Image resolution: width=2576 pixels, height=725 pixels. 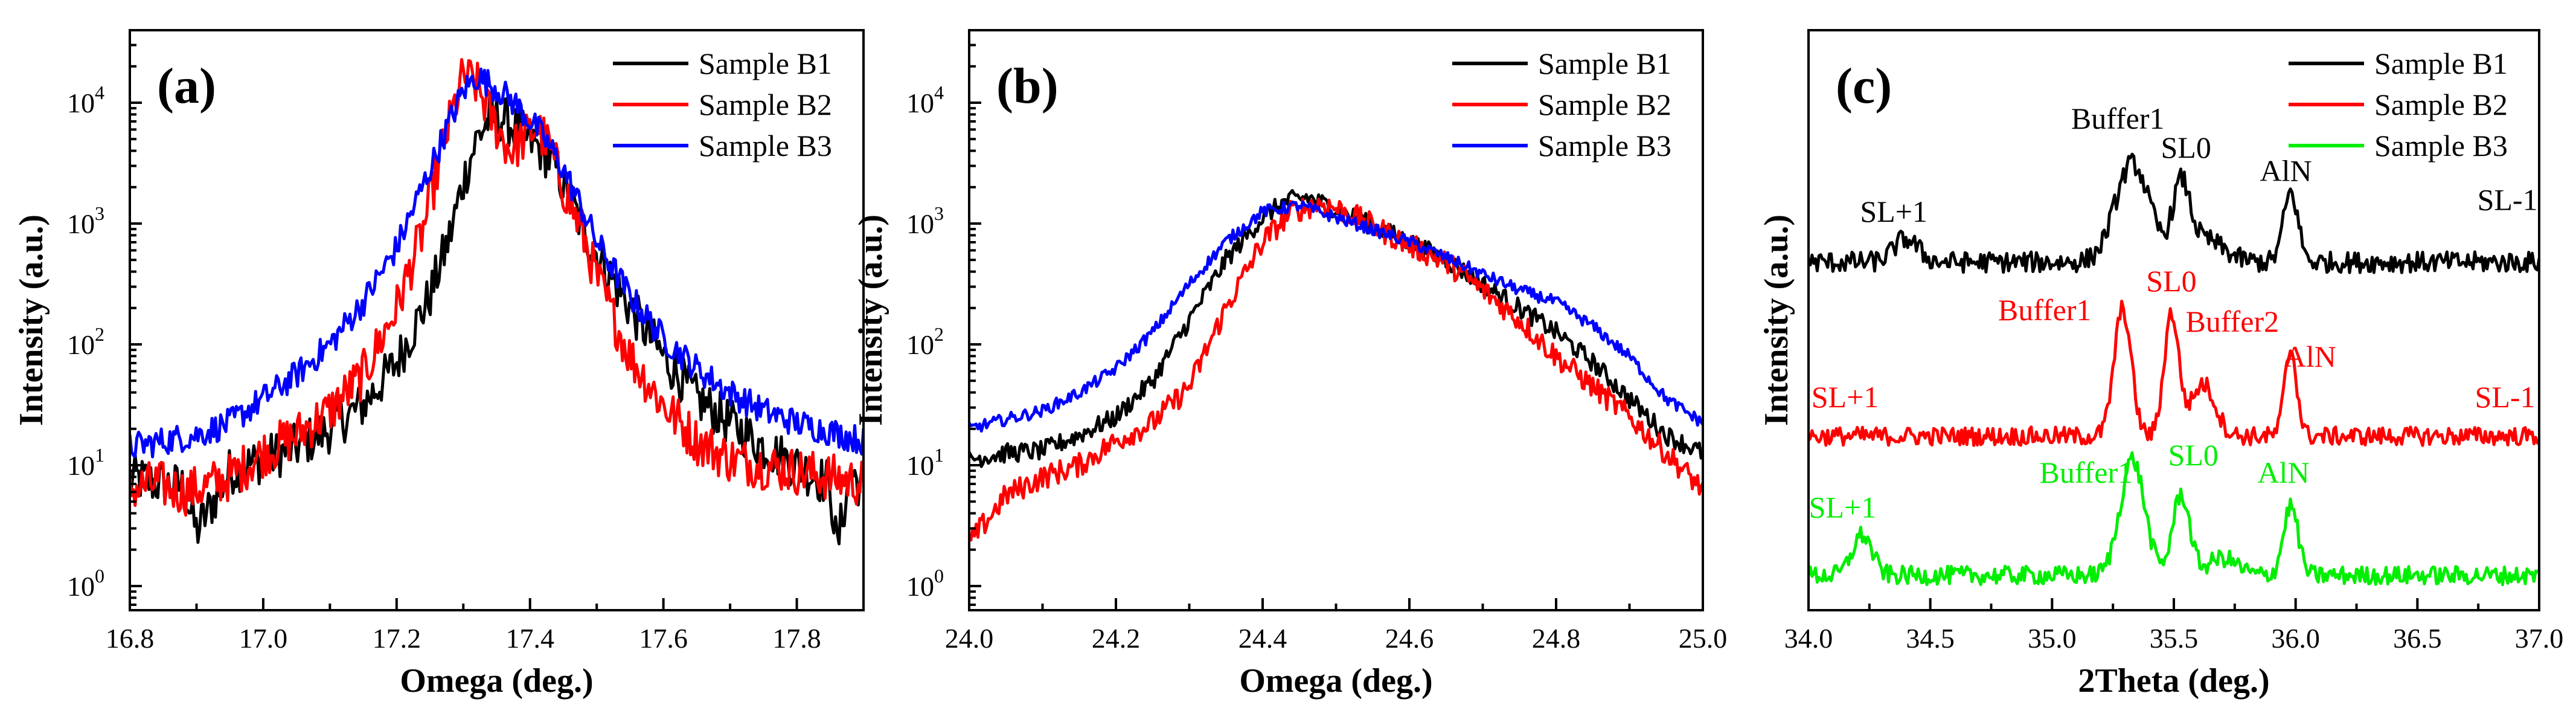 I want to click on x-tick-label: 16.8, so click(x=130, y=638).